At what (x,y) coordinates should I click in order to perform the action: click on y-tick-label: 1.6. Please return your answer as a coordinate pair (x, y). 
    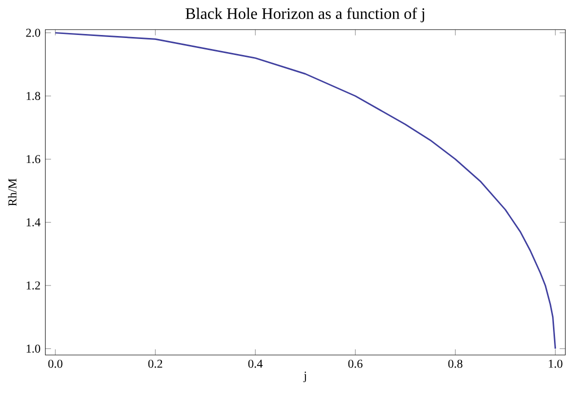
    Looking at the image, I should click on (33, 159).